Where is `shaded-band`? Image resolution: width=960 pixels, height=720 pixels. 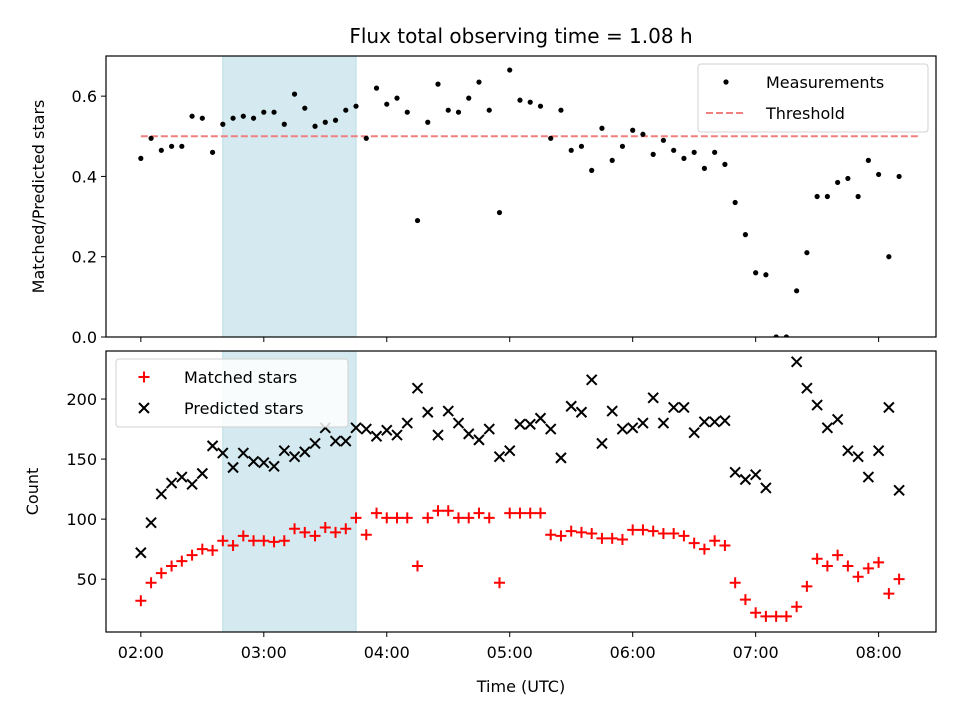
shaded-band is located at coordinates (289, 196).